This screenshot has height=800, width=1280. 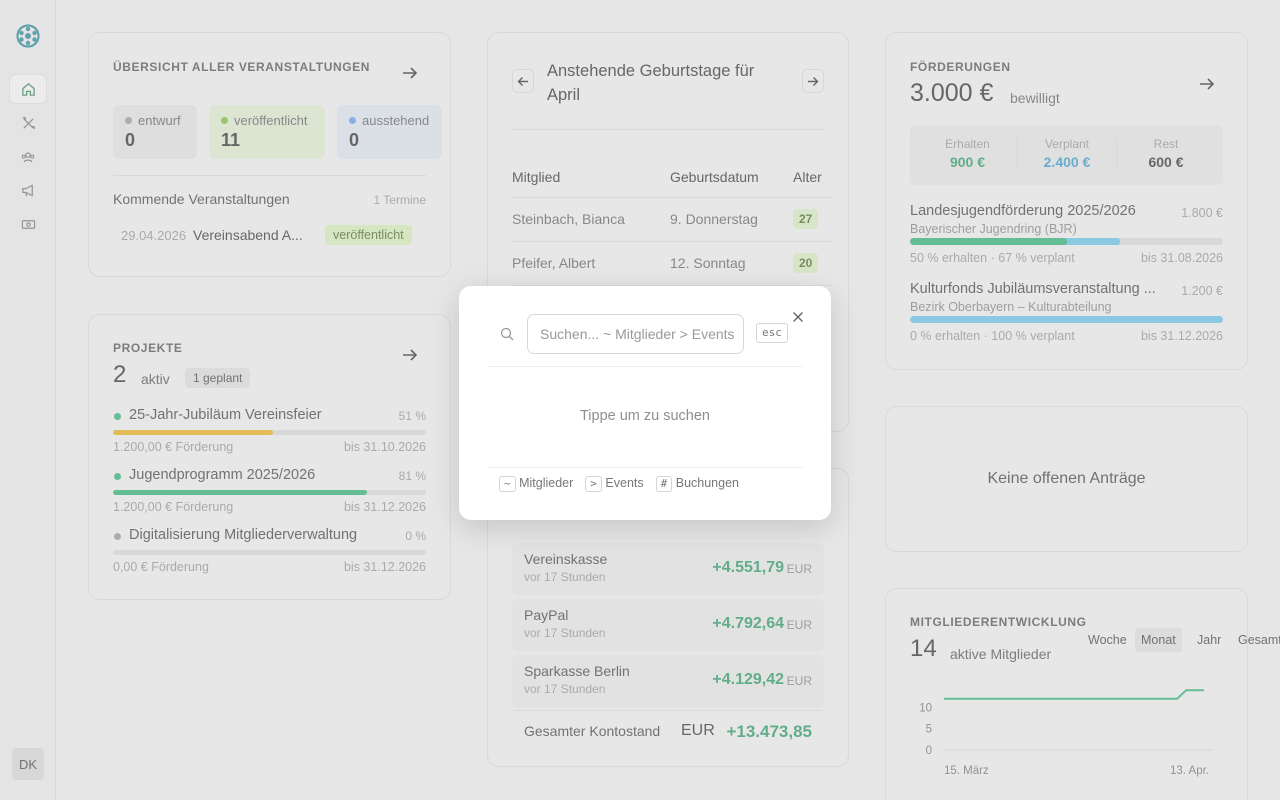 What do you see at coordinates (1067, 144) in the screenshot?
I see `funding-summary-label: Verplant` at bounding box center [1067, 144].